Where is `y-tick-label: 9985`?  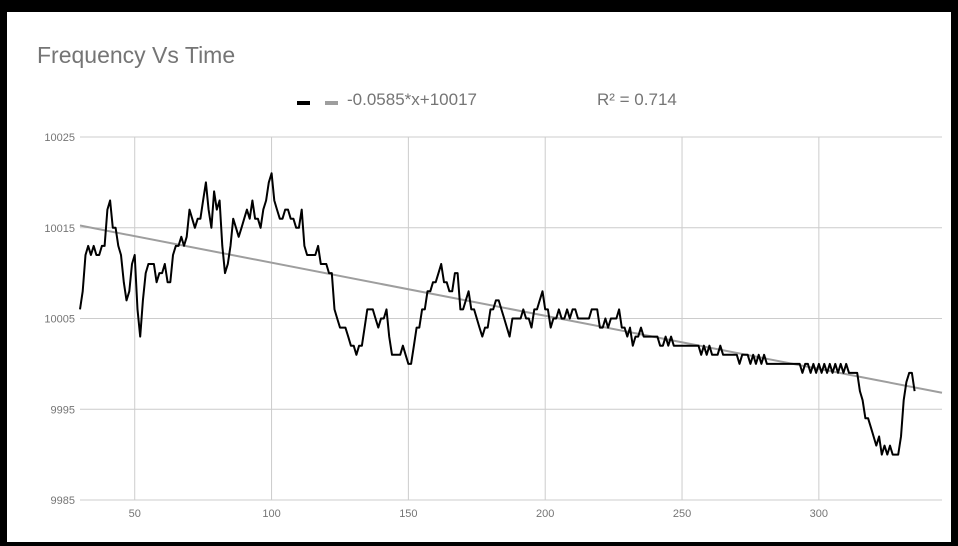 y-tick-label: 9985 is located at coordinates (63, 501).